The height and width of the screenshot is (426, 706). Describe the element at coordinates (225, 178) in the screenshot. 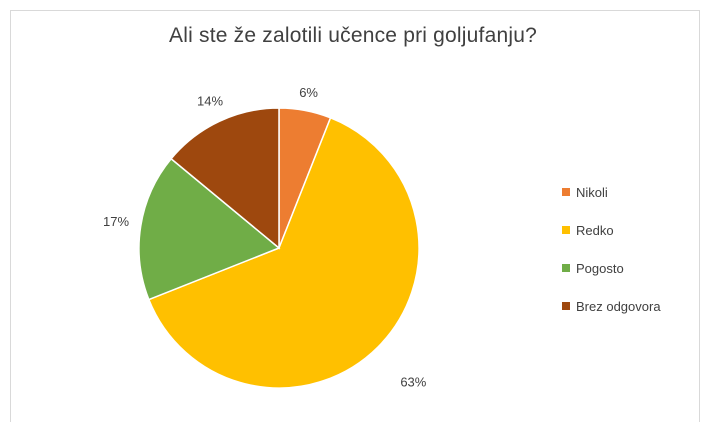

I see `pie-slice-brez-odgovora` at that location.